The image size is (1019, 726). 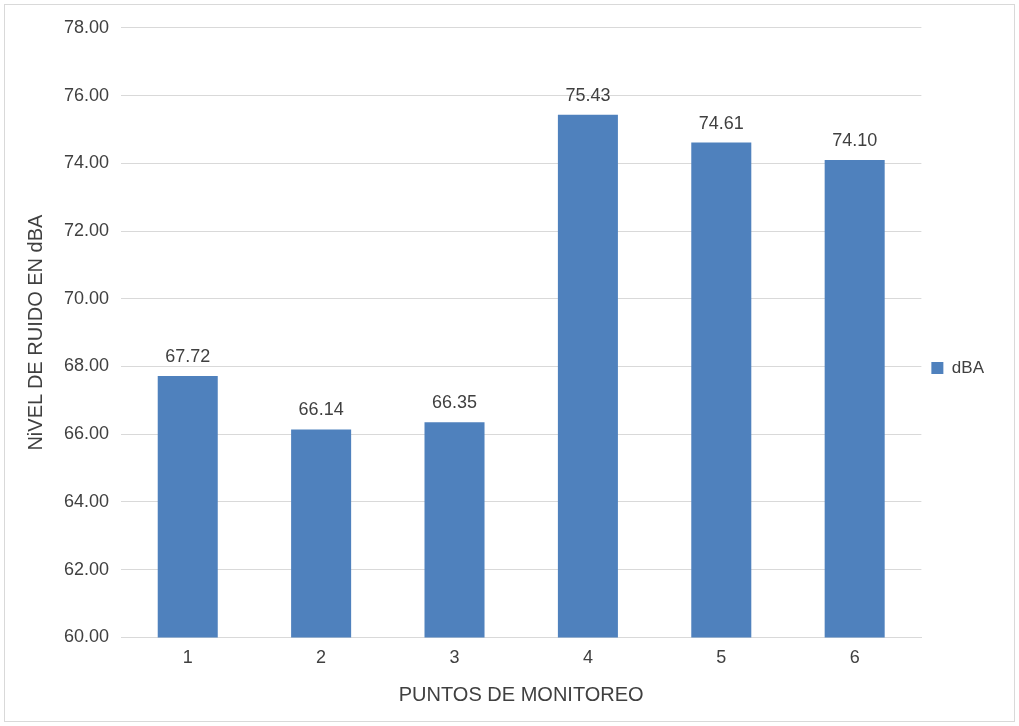 I want to click on y-tick-label: 60.00, so click(x=87, y=636).